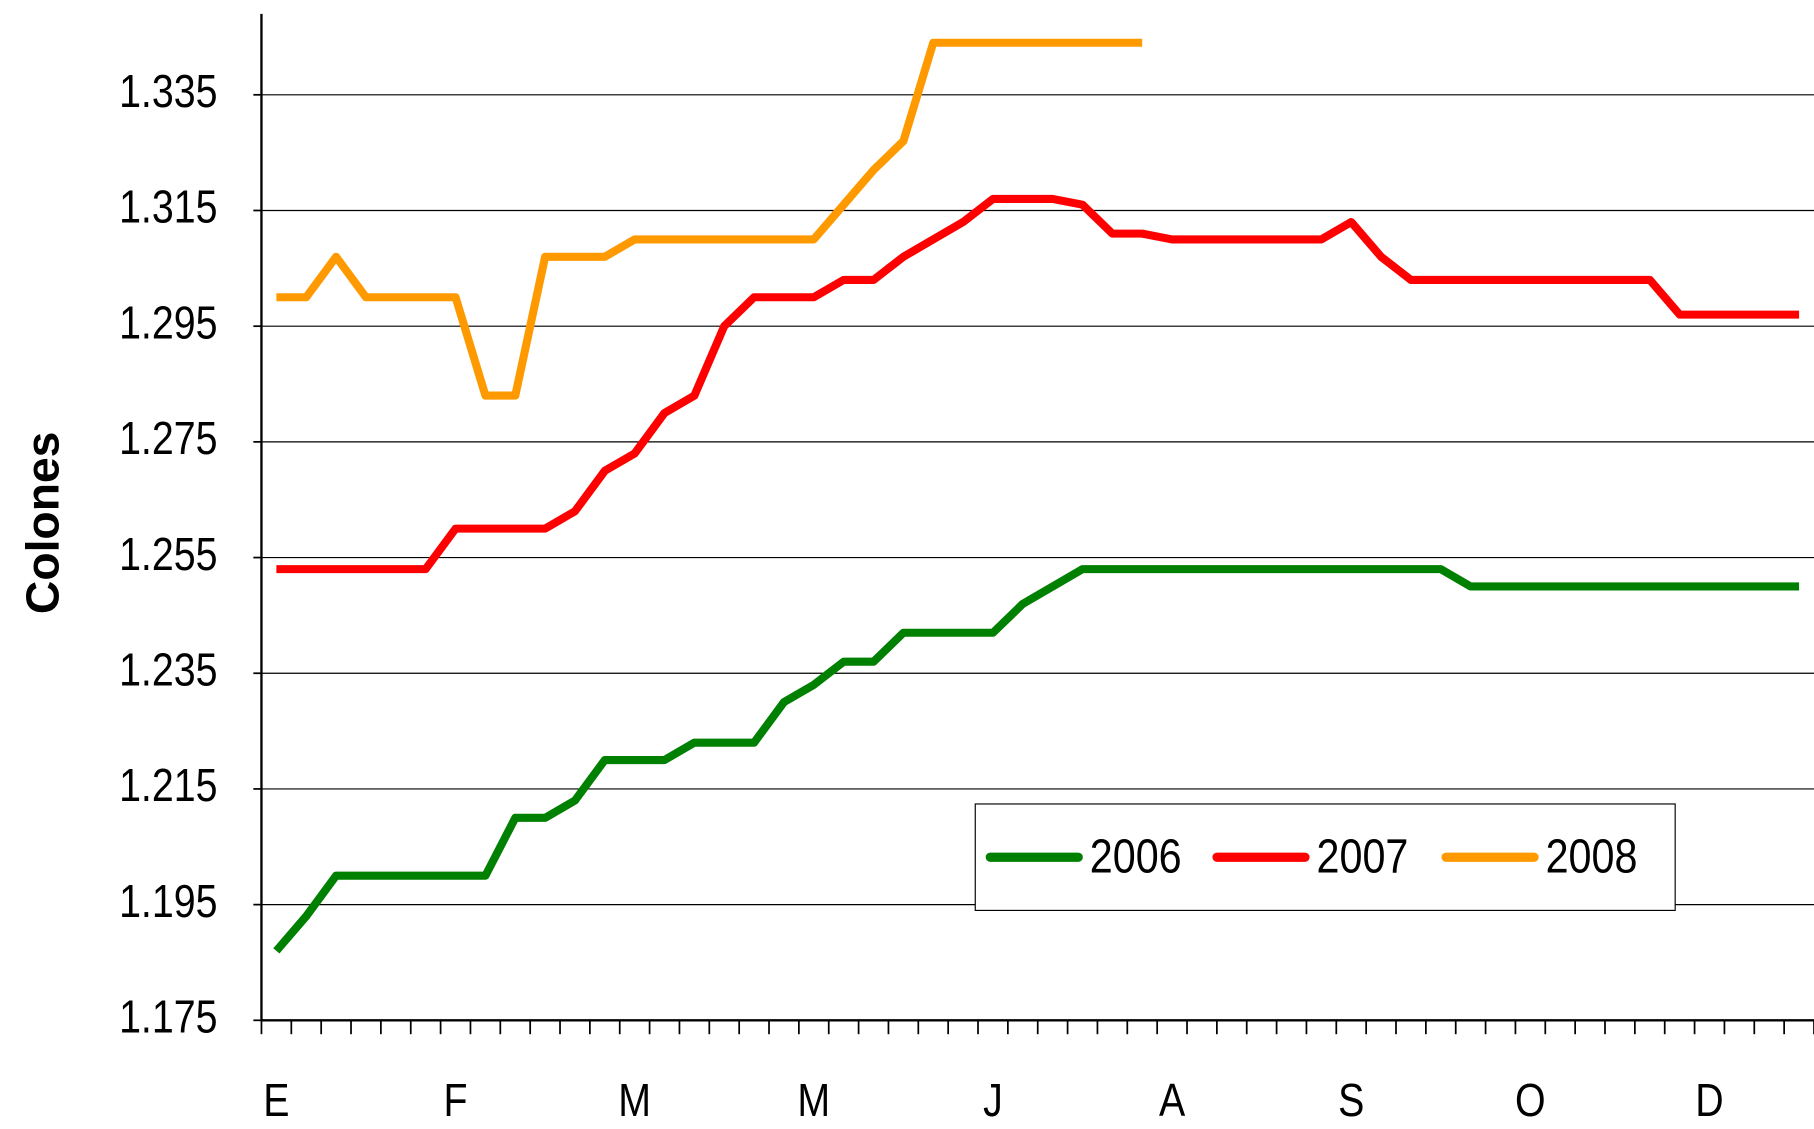 Image resolution: width=1814 pixels, height=1129 pixels. I want to click on y-tick-label: 1.275, so click(168, 439).